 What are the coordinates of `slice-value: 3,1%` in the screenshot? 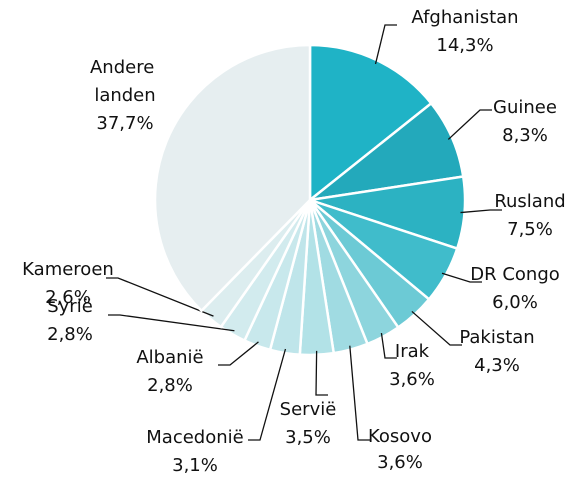 It's located at (195, 465).